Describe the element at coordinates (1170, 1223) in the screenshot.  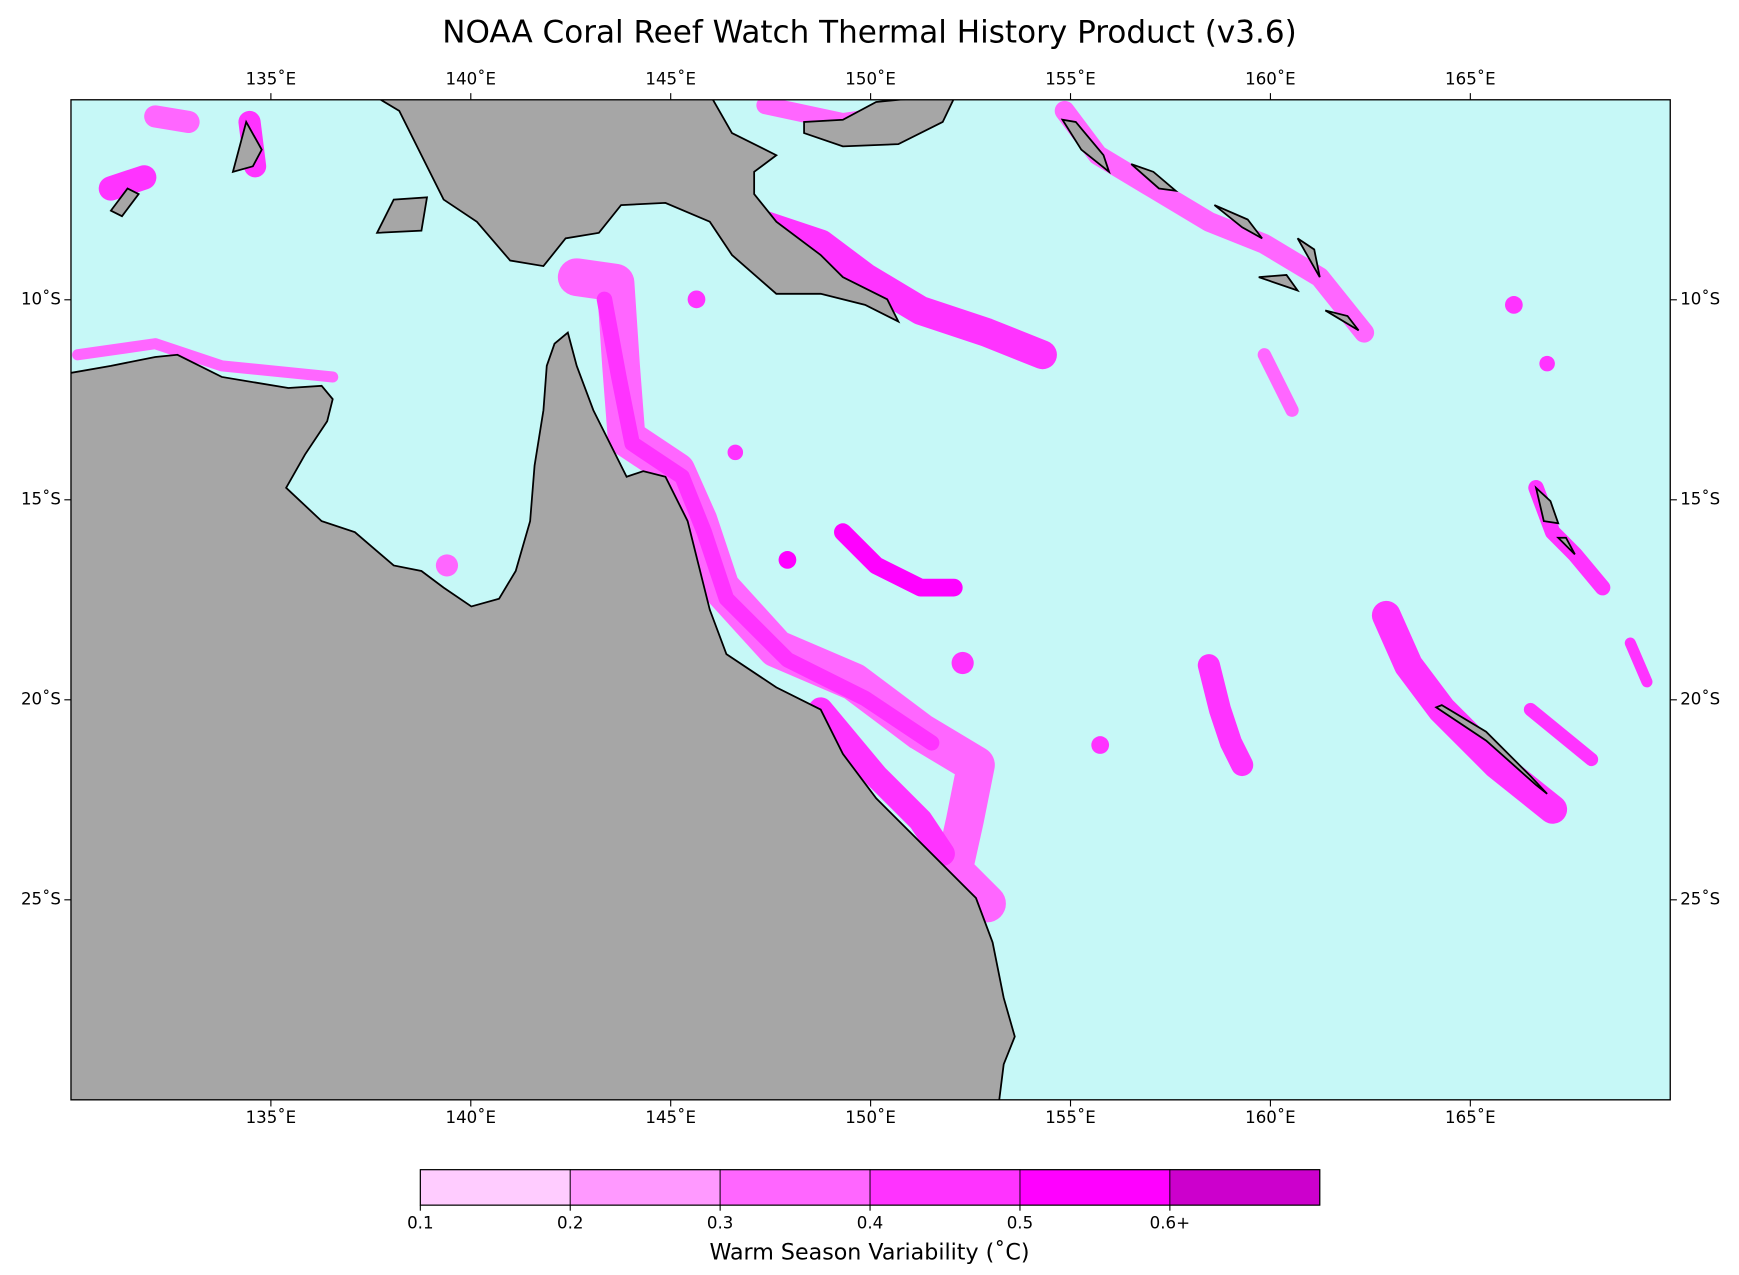
I see `colorbar-tick-label: 0.6+` at that location.